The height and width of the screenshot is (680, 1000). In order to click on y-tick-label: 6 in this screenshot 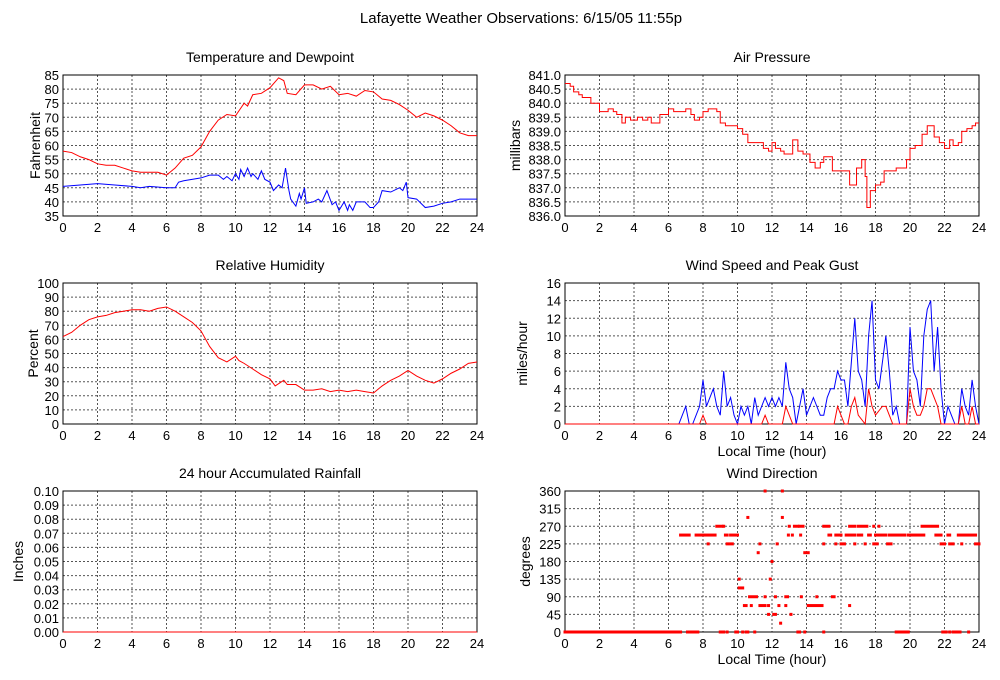, I will do `click(557, 371)`.